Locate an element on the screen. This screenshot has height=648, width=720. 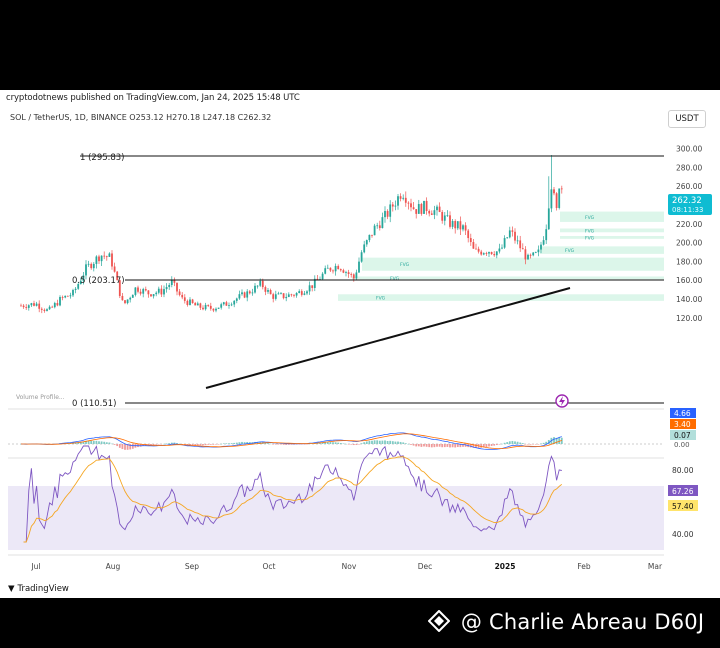
macd-badge-macd is located at coordinates (683, 413).